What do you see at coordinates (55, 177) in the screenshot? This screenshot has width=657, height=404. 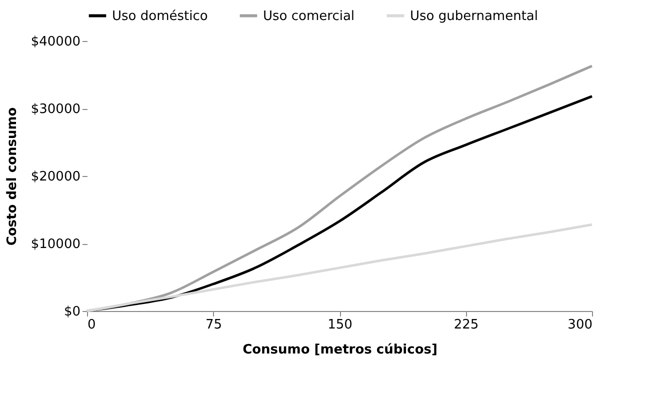 I see `y-tick-label: $20000` at bounding box center [55, 177].